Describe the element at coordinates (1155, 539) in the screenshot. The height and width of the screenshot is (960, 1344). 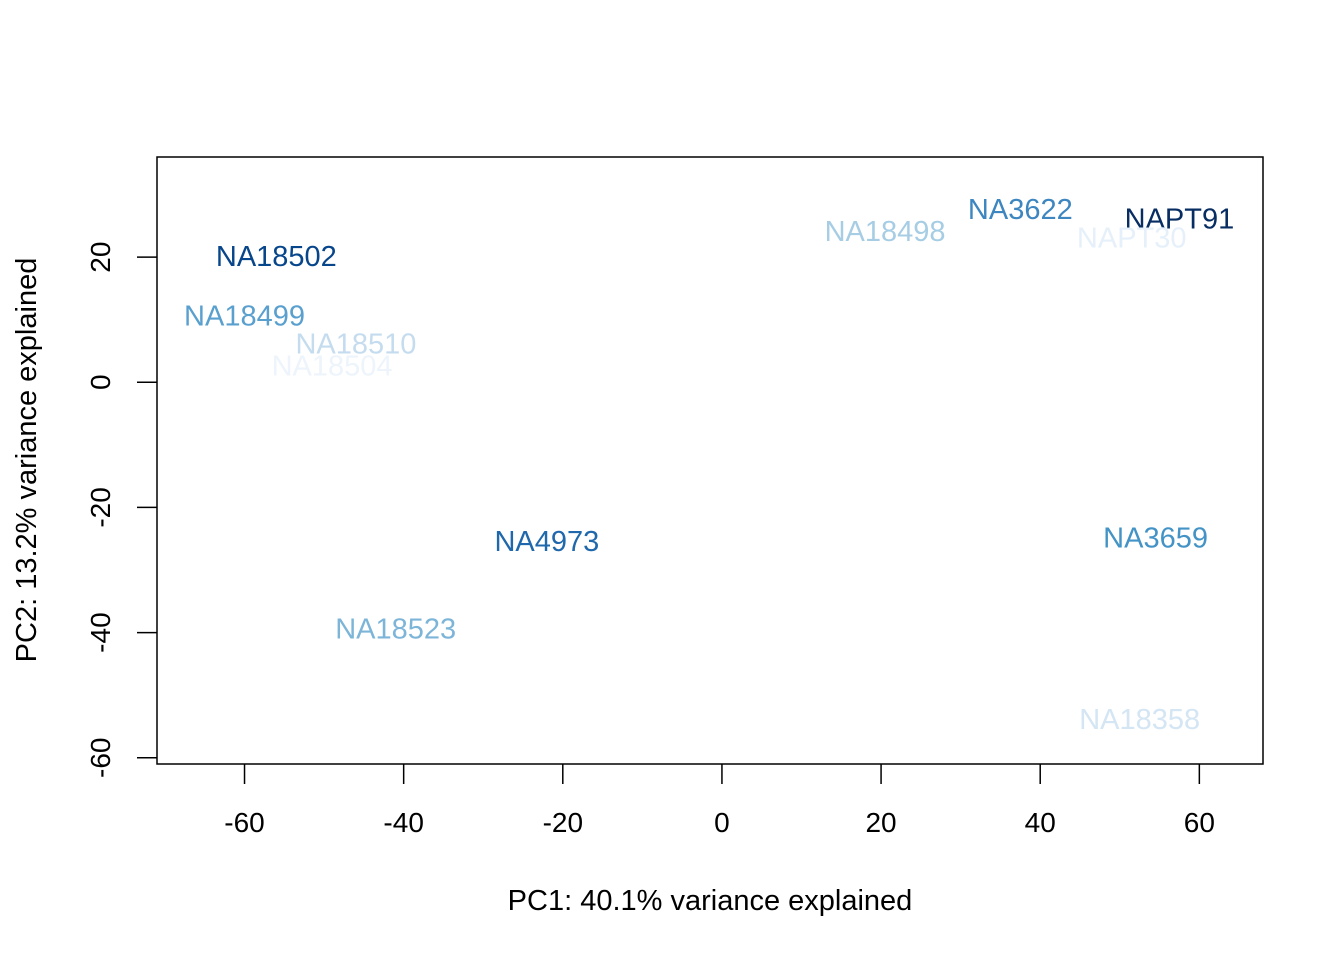
I see `point-label-na3659: NA3659` at that location.